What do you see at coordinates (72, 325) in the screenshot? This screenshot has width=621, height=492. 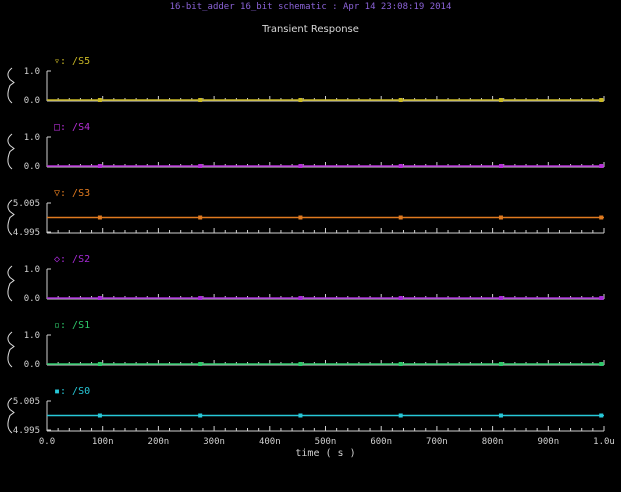 I see `legend-entry: ▫: /S1` at bounding box center [72, 325].